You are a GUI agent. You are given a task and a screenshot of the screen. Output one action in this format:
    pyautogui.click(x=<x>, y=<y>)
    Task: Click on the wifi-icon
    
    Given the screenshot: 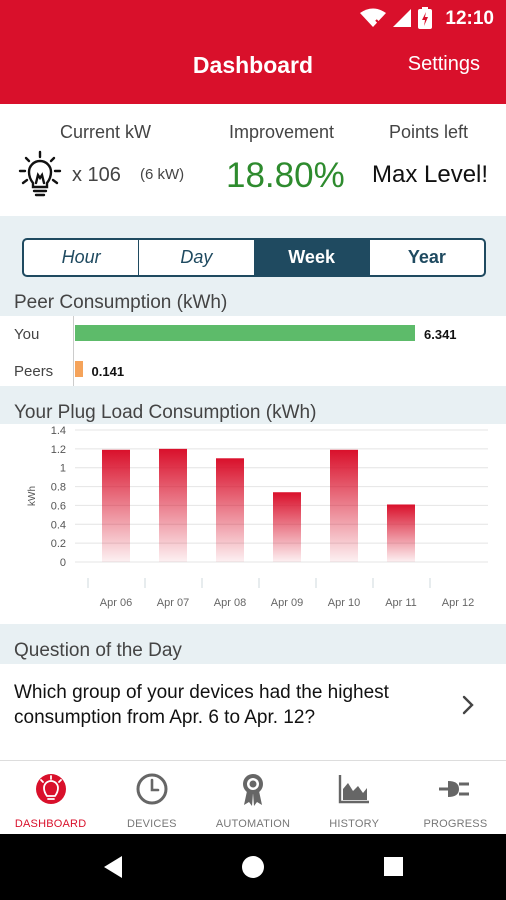 What is the action you would take?
    pyautogui.click(x=373, y=17)
    